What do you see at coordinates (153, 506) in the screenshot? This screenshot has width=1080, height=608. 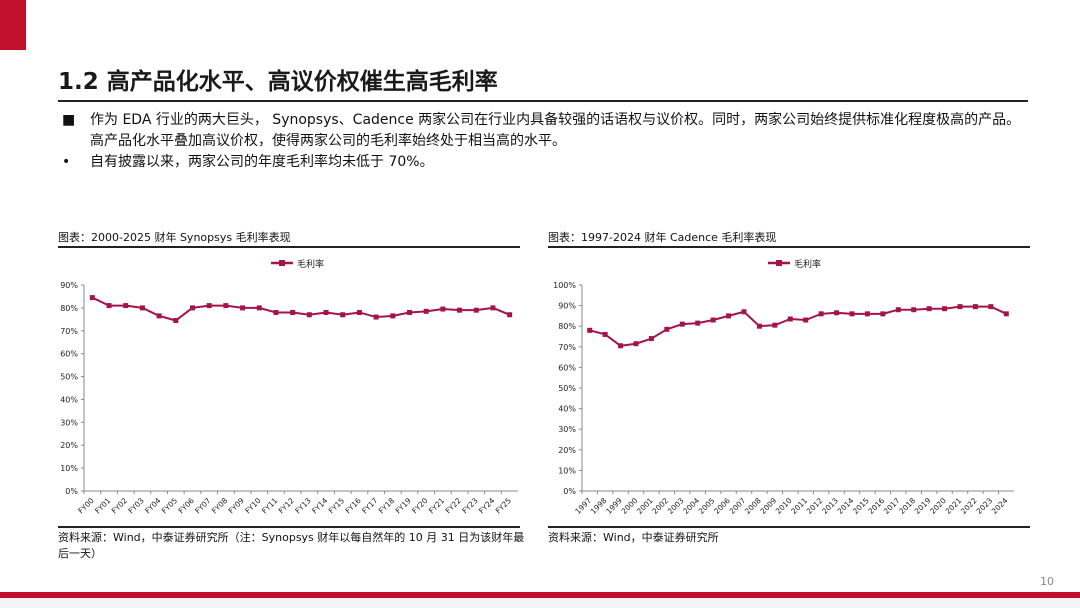 I see `x-tick-label: FY04` at bounding box center [153, 506].